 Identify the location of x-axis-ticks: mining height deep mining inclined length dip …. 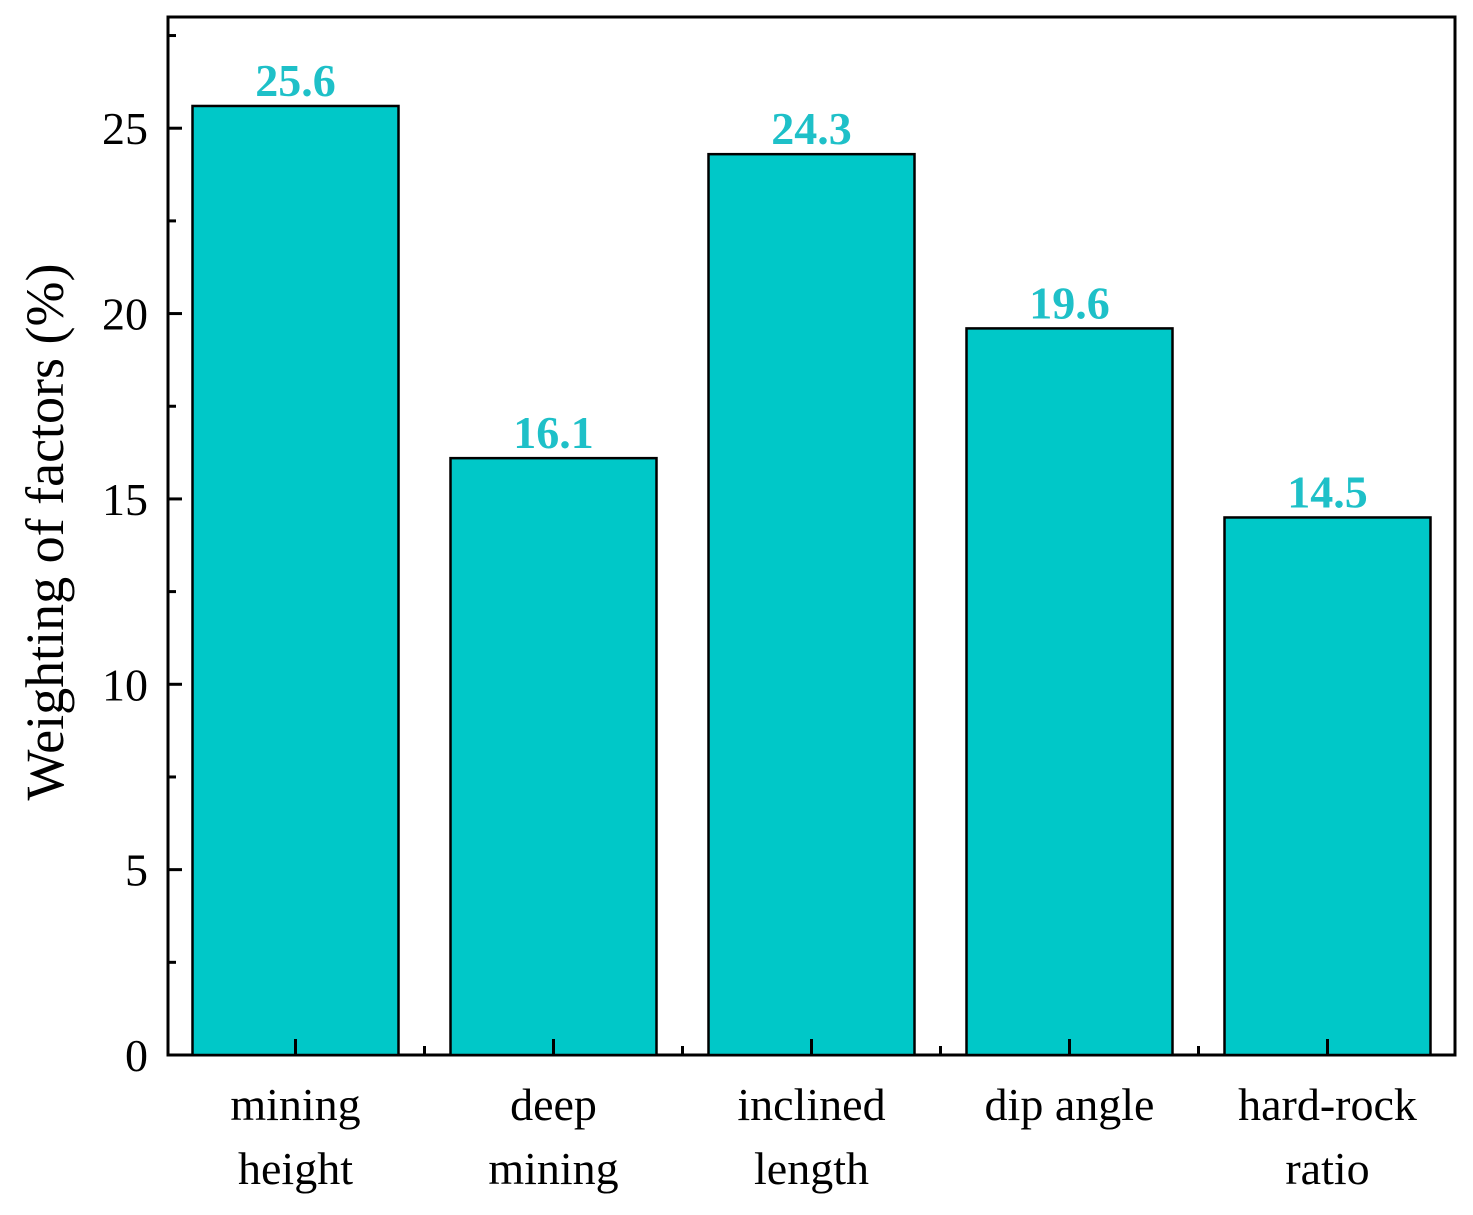
(823, 1116).